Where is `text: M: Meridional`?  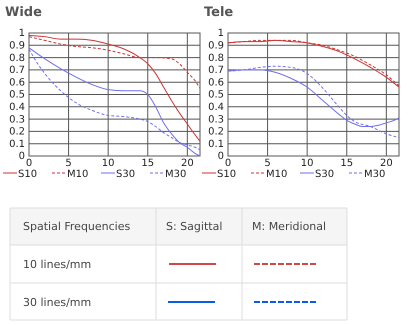
text: M: Meridional is located at coordinates (289, 226).